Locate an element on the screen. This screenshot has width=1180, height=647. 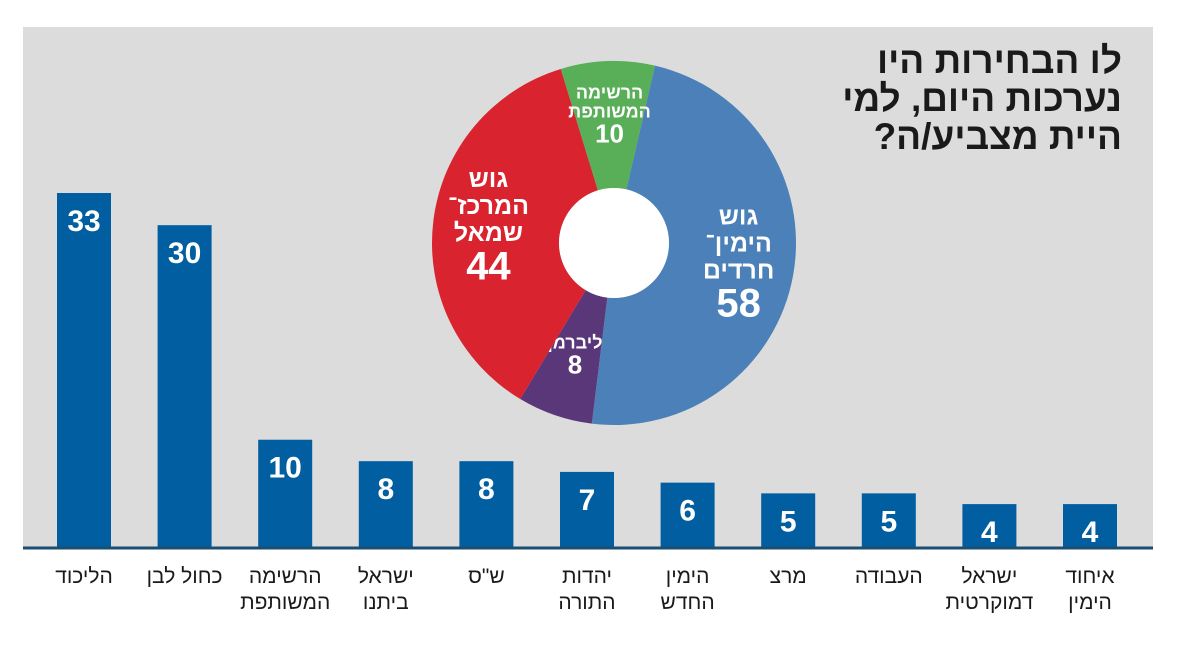
category-label: דמוקרטית is located at coordinates (990, 602).